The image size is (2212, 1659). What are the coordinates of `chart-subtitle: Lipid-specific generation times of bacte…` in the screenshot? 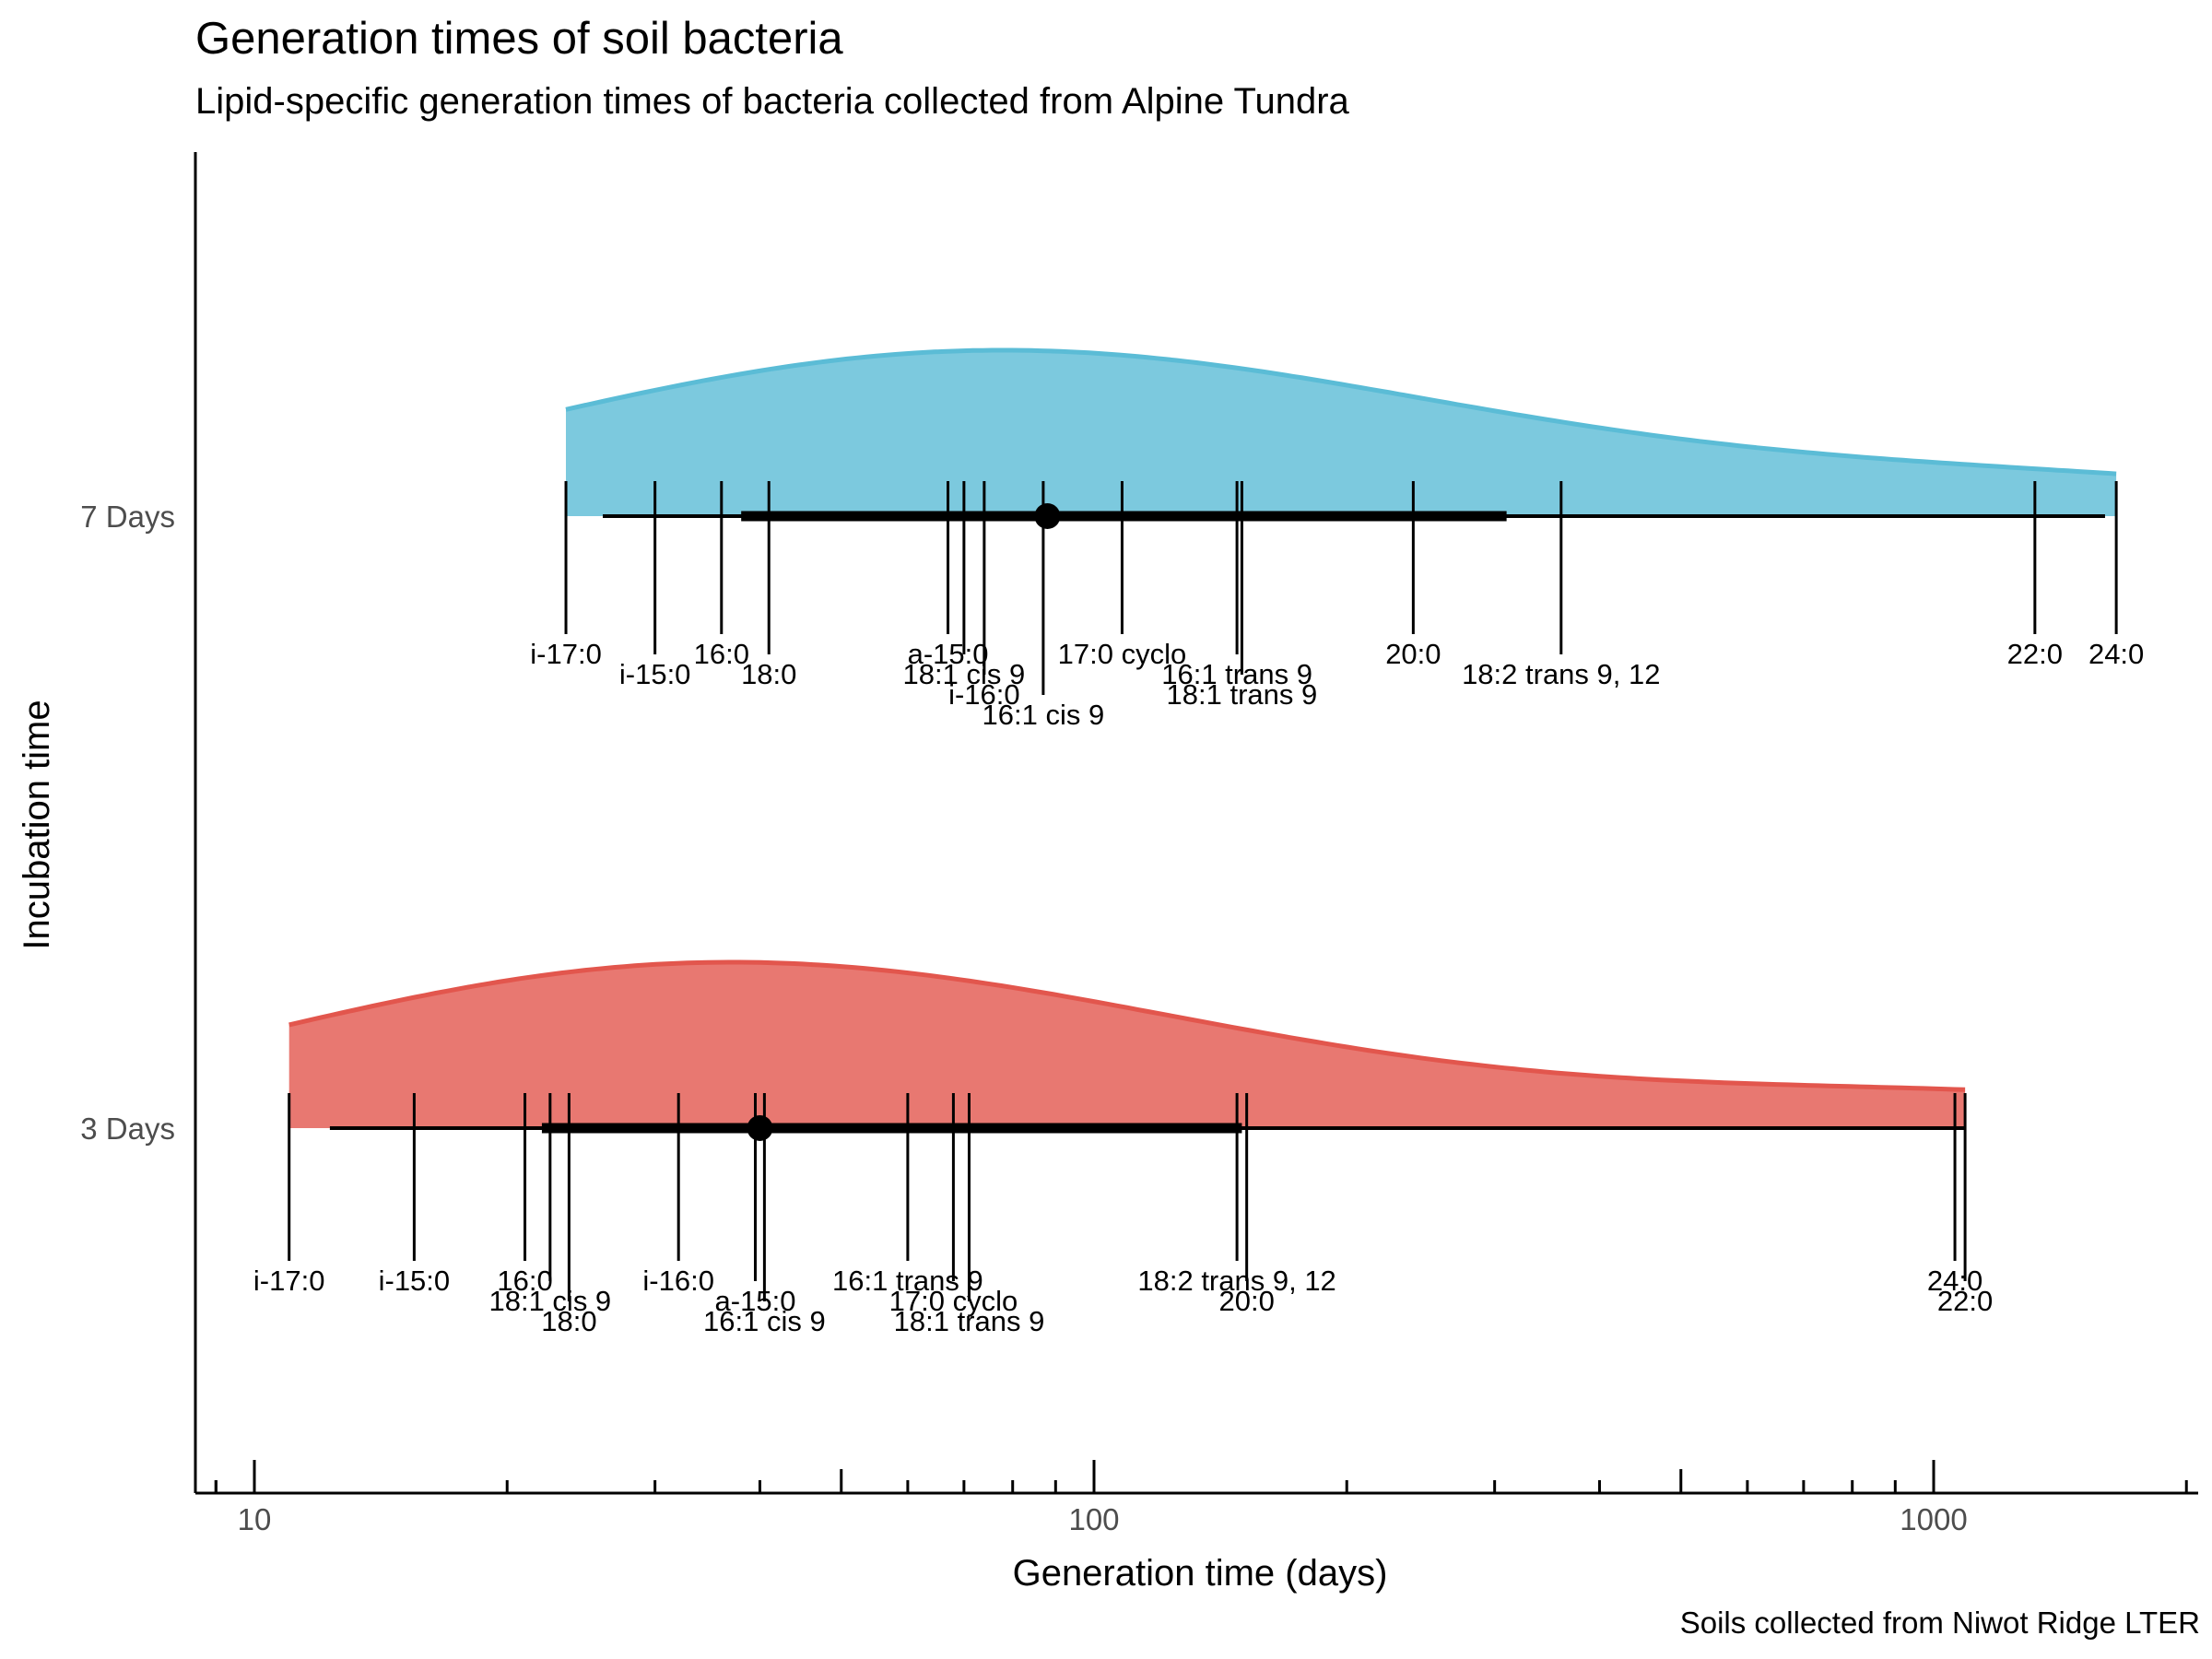 It's located at (772, 101).